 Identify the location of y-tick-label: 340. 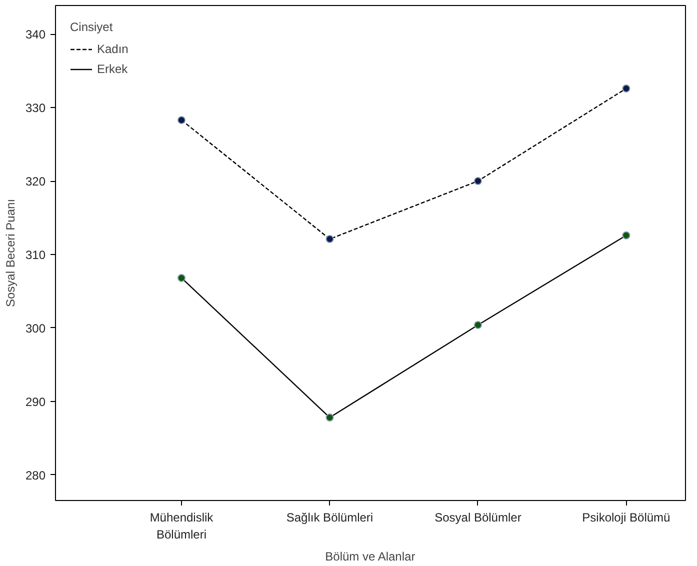
(35, 35).